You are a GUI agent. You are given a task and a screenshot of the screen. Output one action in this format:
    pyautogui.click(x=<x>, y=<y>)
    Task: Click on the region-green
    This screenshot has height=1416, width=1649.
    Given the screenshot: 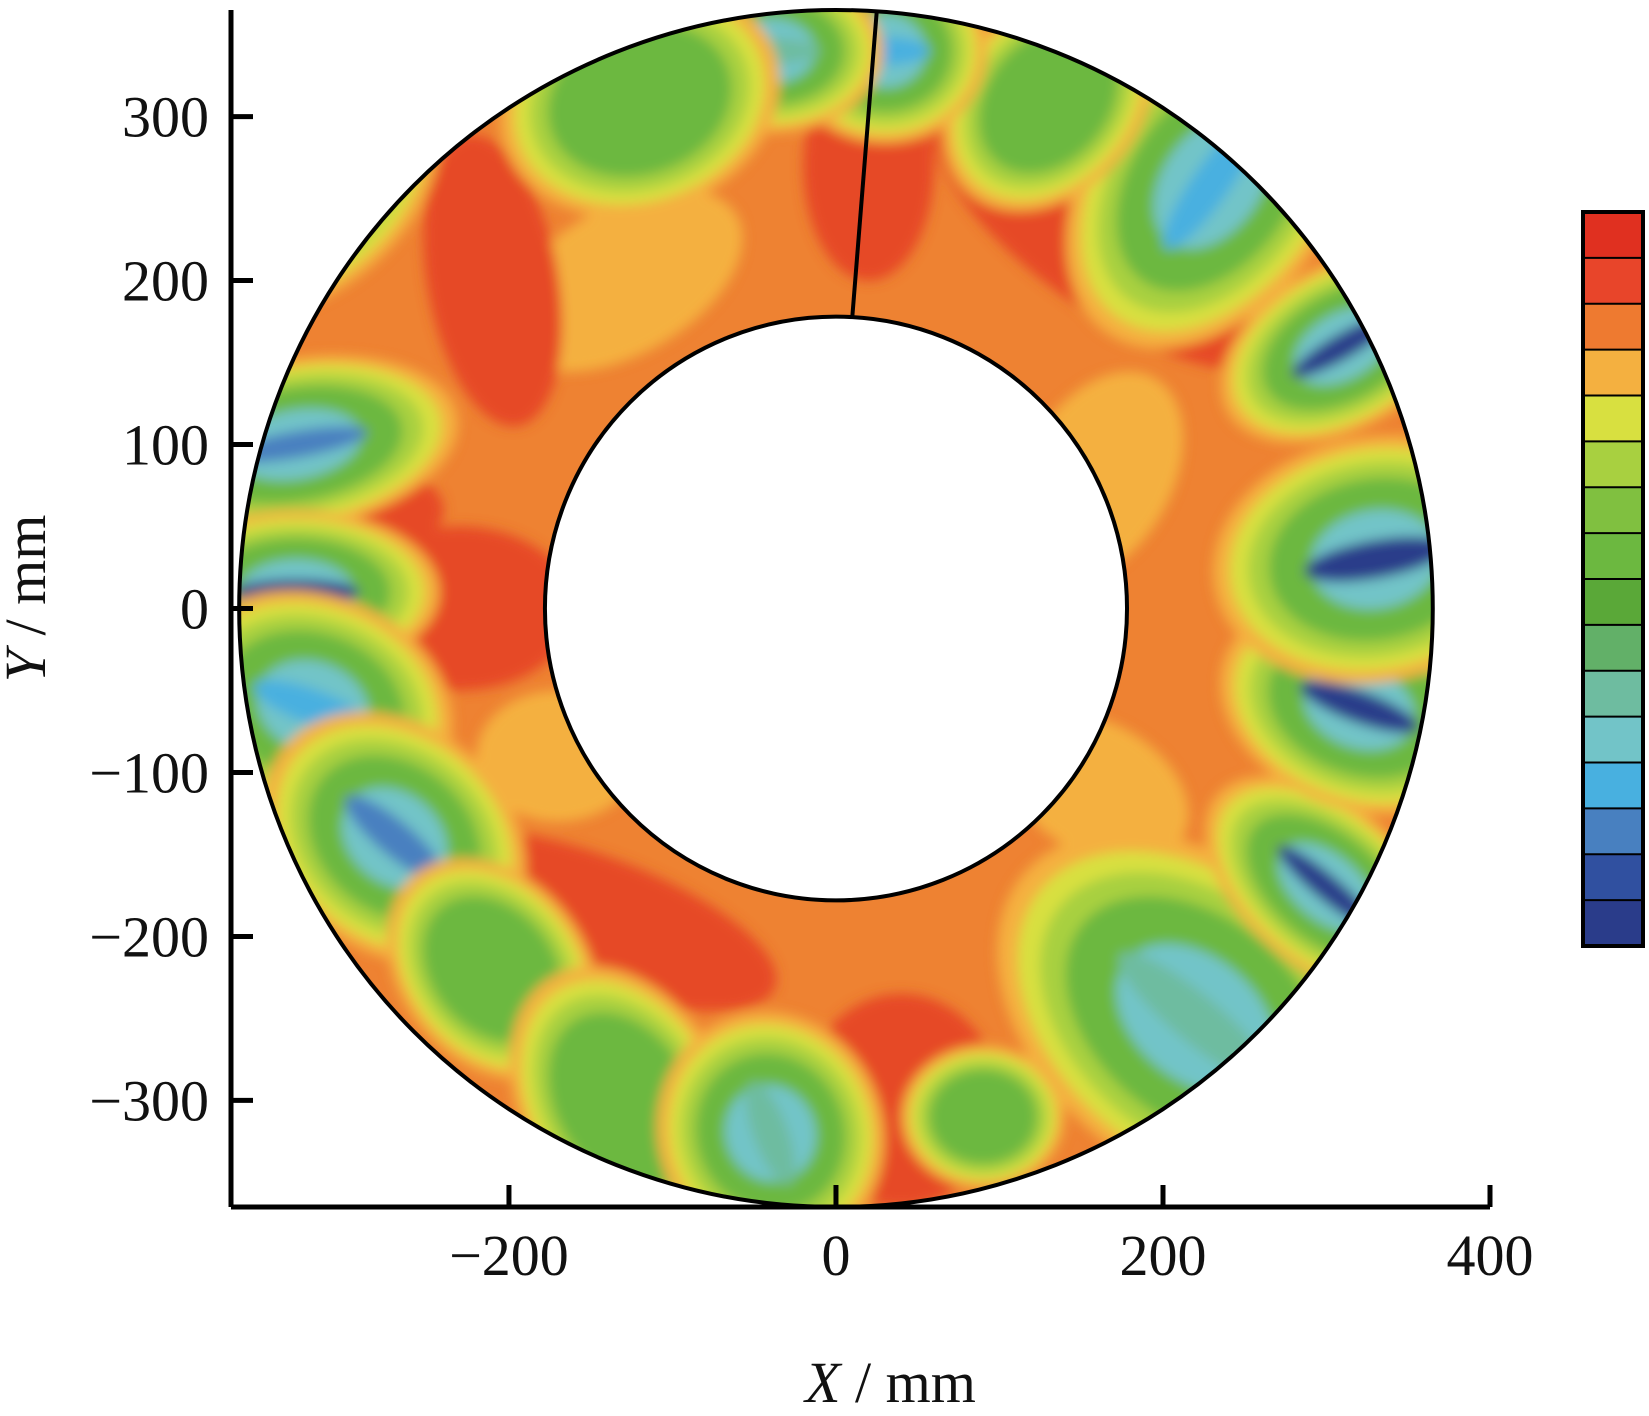 What is the action you would take?
    pyautogui.click(x=983, y=1116)
    